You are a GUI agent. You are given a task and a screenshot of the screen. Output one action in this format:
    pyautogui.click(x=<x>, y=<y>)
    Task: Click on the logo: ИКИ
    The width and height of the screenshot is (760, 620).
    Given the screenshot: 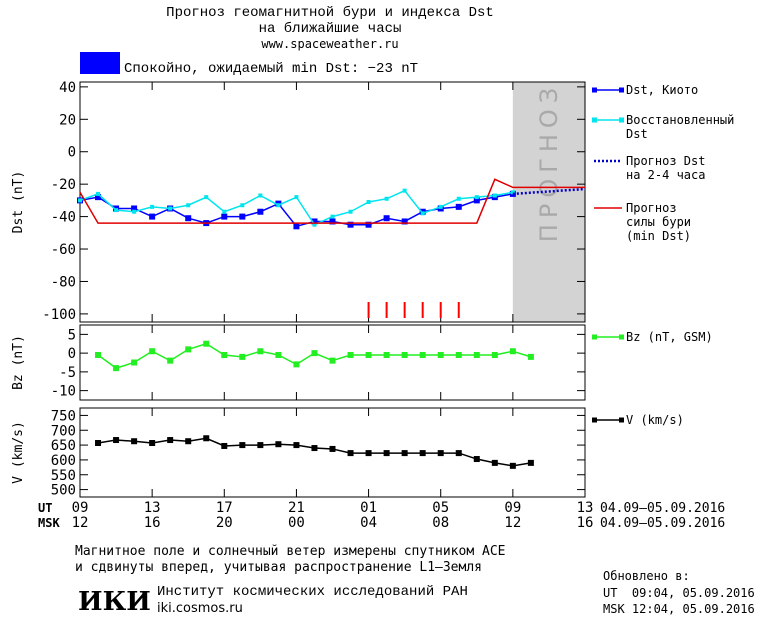 What is the action you would take?
    pyautogui.click(x=114, y=602)
    